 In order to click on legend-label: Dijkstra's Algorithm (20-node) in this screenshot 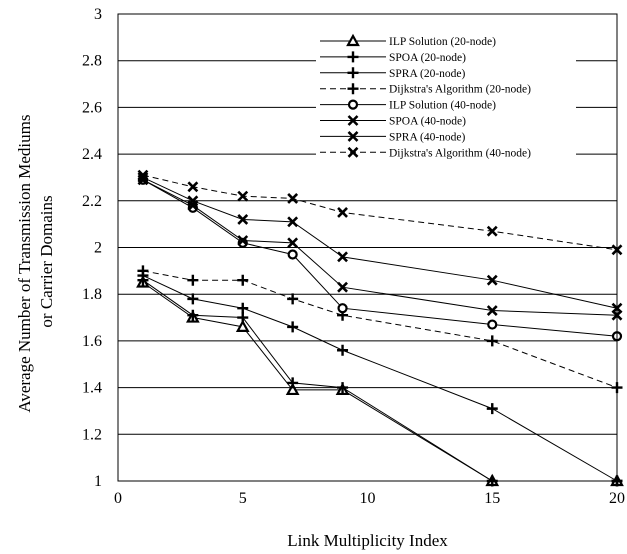, I will do `click(460, 90)`.